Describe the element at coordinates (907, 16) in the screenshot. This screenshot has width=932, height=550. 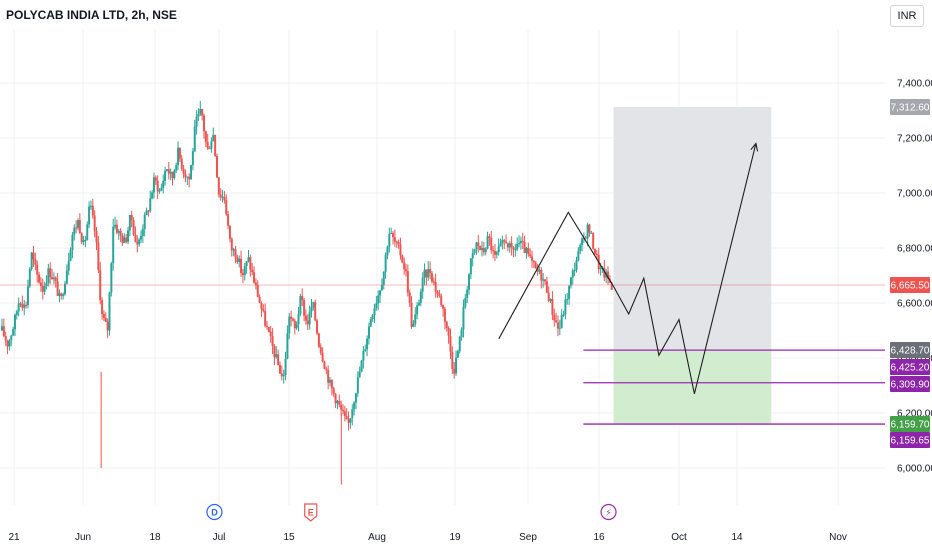
I see `currency-selector: INR` at that location.